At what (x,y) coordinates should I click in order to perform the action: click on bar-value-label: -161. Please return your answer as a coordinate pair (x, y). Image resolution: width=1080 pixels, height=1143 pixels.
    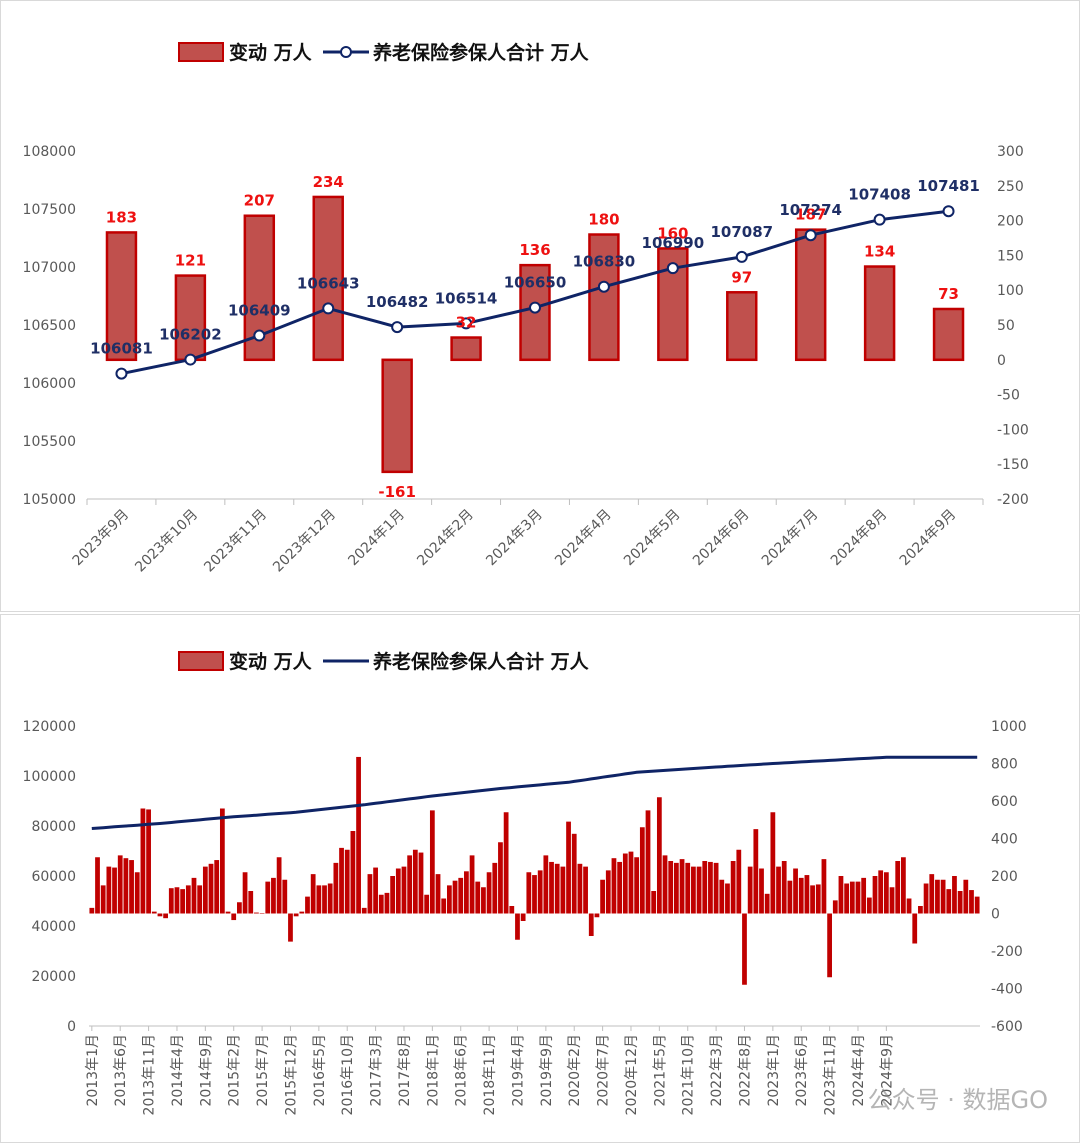
    Looking at the image, I should click on (397, 492).